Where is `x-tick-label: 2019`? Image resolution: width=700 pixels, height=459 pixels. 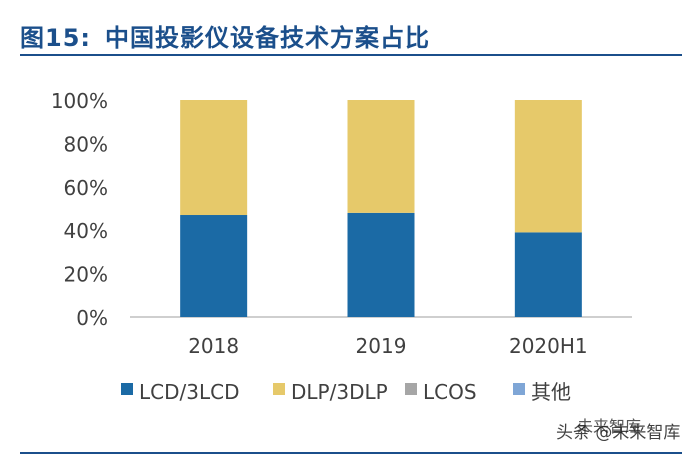 x-tick-label: 2019 is located at coordinates (381, 346).